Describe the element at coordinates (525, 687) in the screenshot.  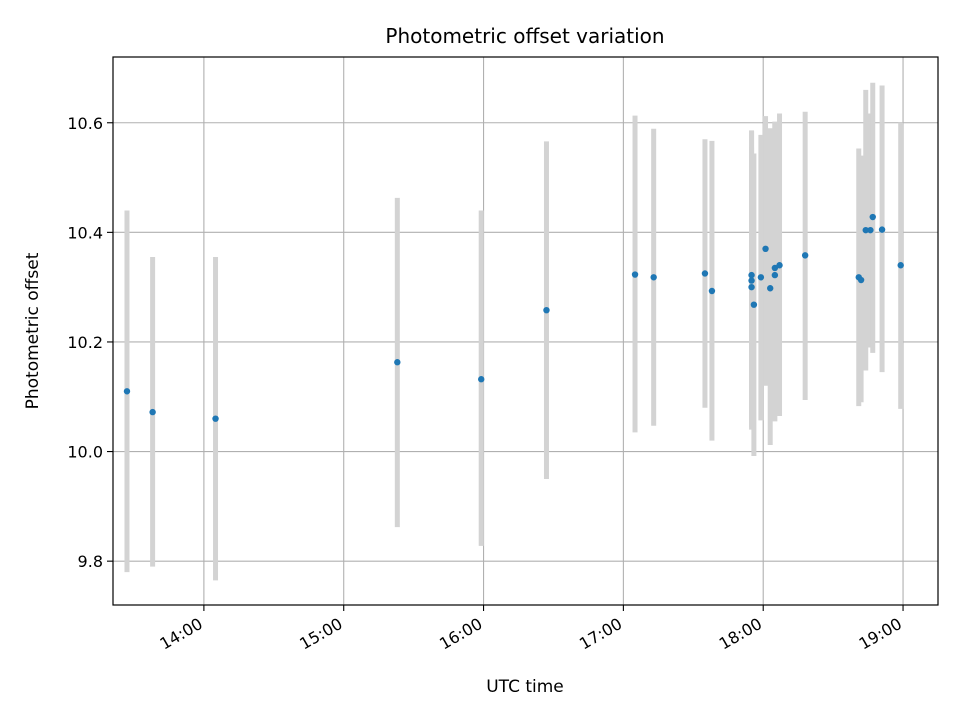
I see `x-axis-label: UTC time` at that location.